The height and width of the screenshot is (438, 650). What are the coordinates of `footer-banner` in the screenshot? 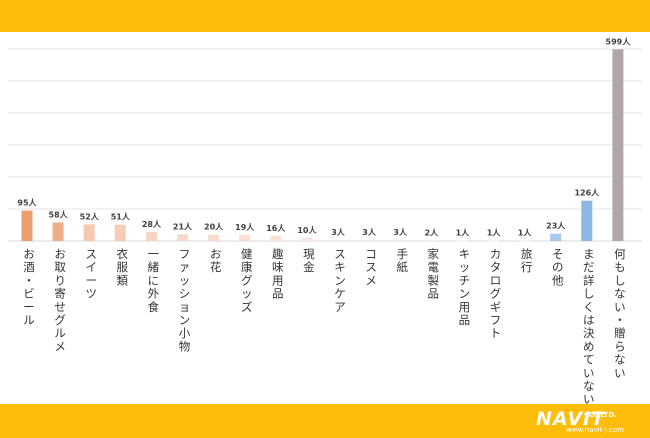 It's located at (325, 421).